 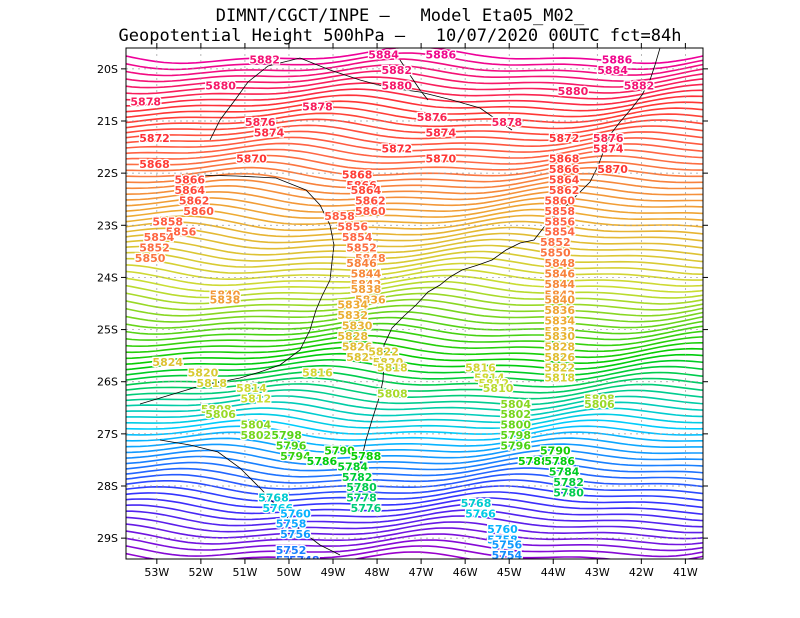 I want to click on y-tick-label: 24S, so click(x=107, y=277).